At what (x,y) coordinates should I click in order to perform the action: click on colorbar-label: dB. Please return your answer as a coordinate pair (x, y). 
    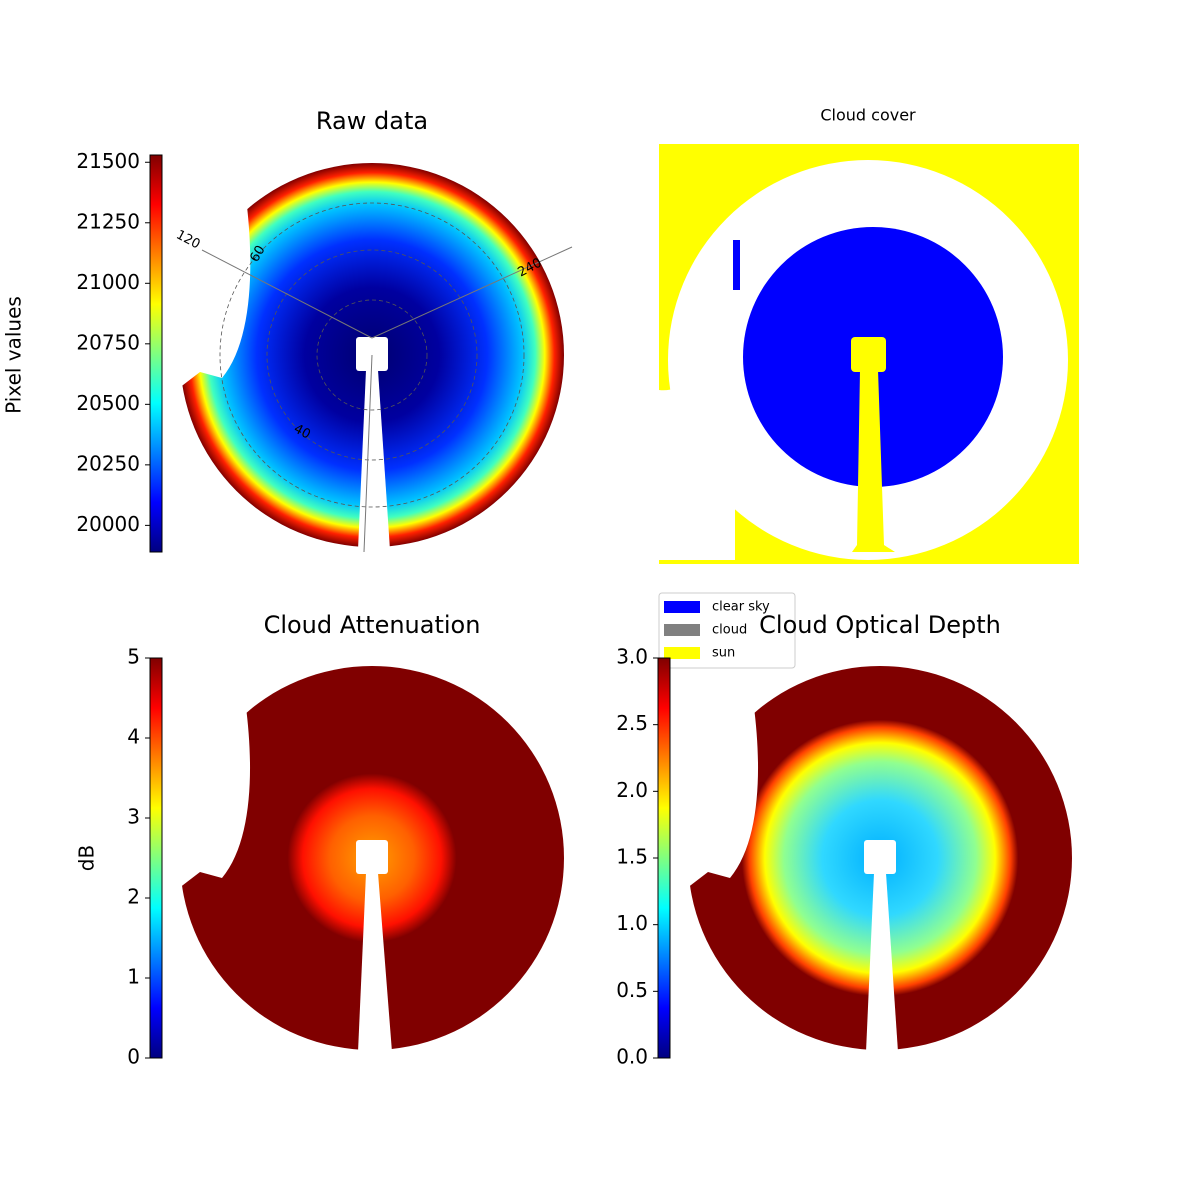
    Looking at the image, I should click on (87, 858).